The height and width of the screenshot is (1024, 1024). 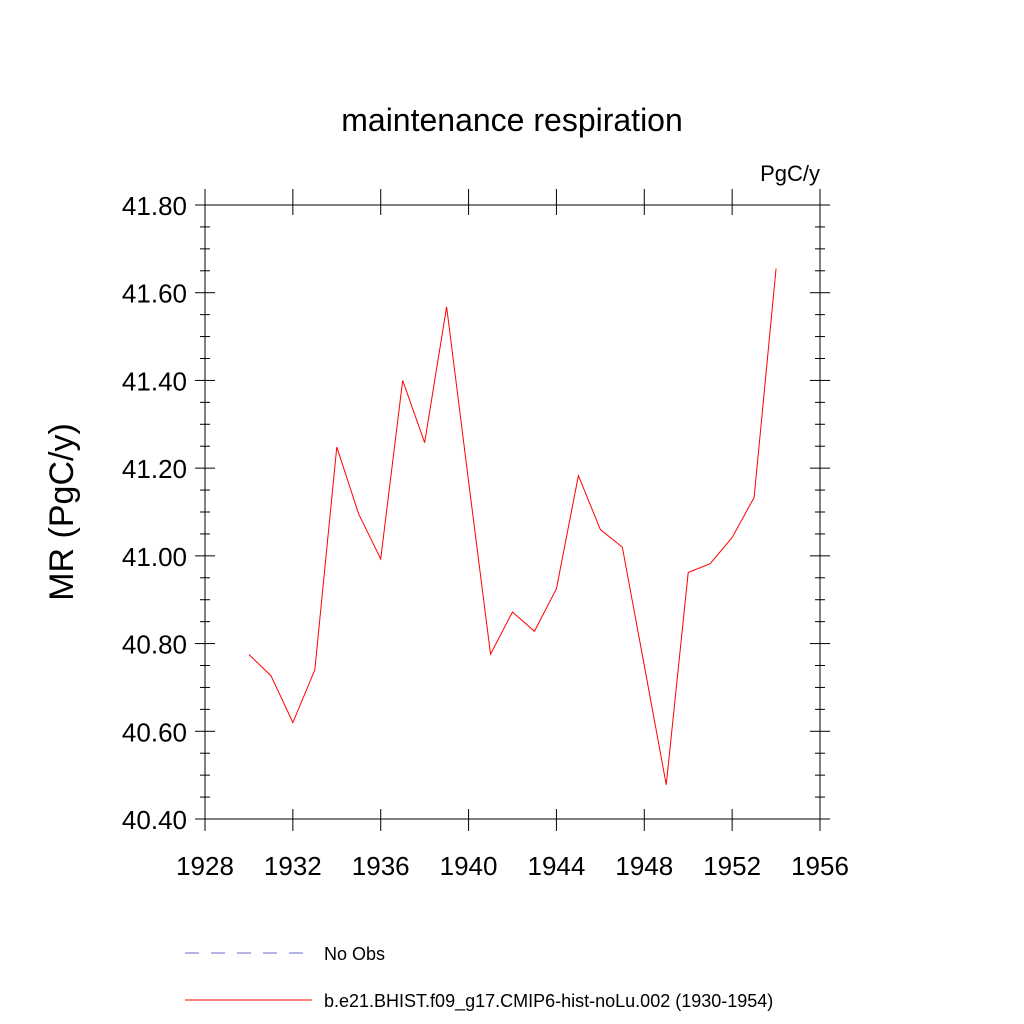 What do you see at coordinates (512, 120) in the screenshot?
I see `chart-title: maintenance respiration` at bounding box center [512, 120].